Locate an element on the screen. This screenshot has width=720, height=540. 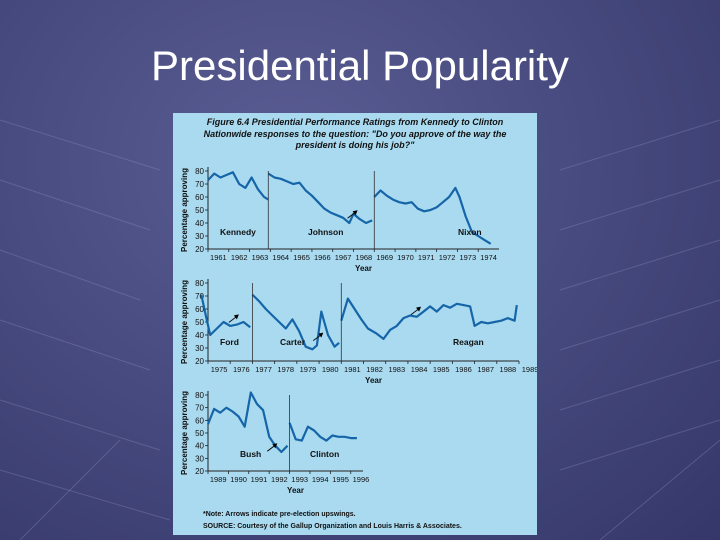
x-tick-label: 1969 is located at coordinates (384, 257).